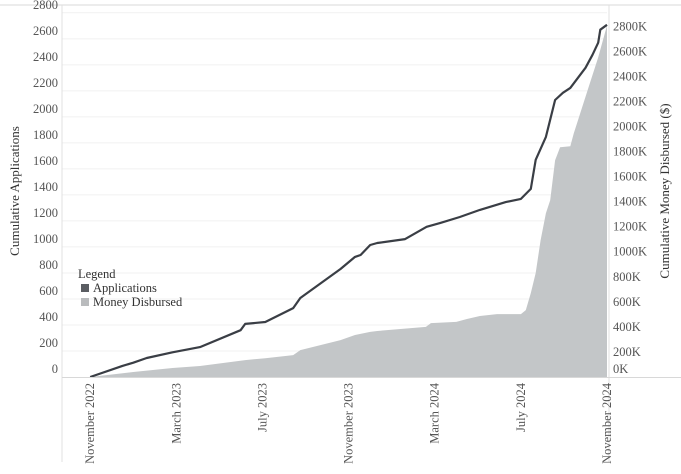 This screenshot has height=474, width=681. Describe the element at coordinates (45, 57) in the screenshot. I see `y-left-tick-label: 2400` at that location.